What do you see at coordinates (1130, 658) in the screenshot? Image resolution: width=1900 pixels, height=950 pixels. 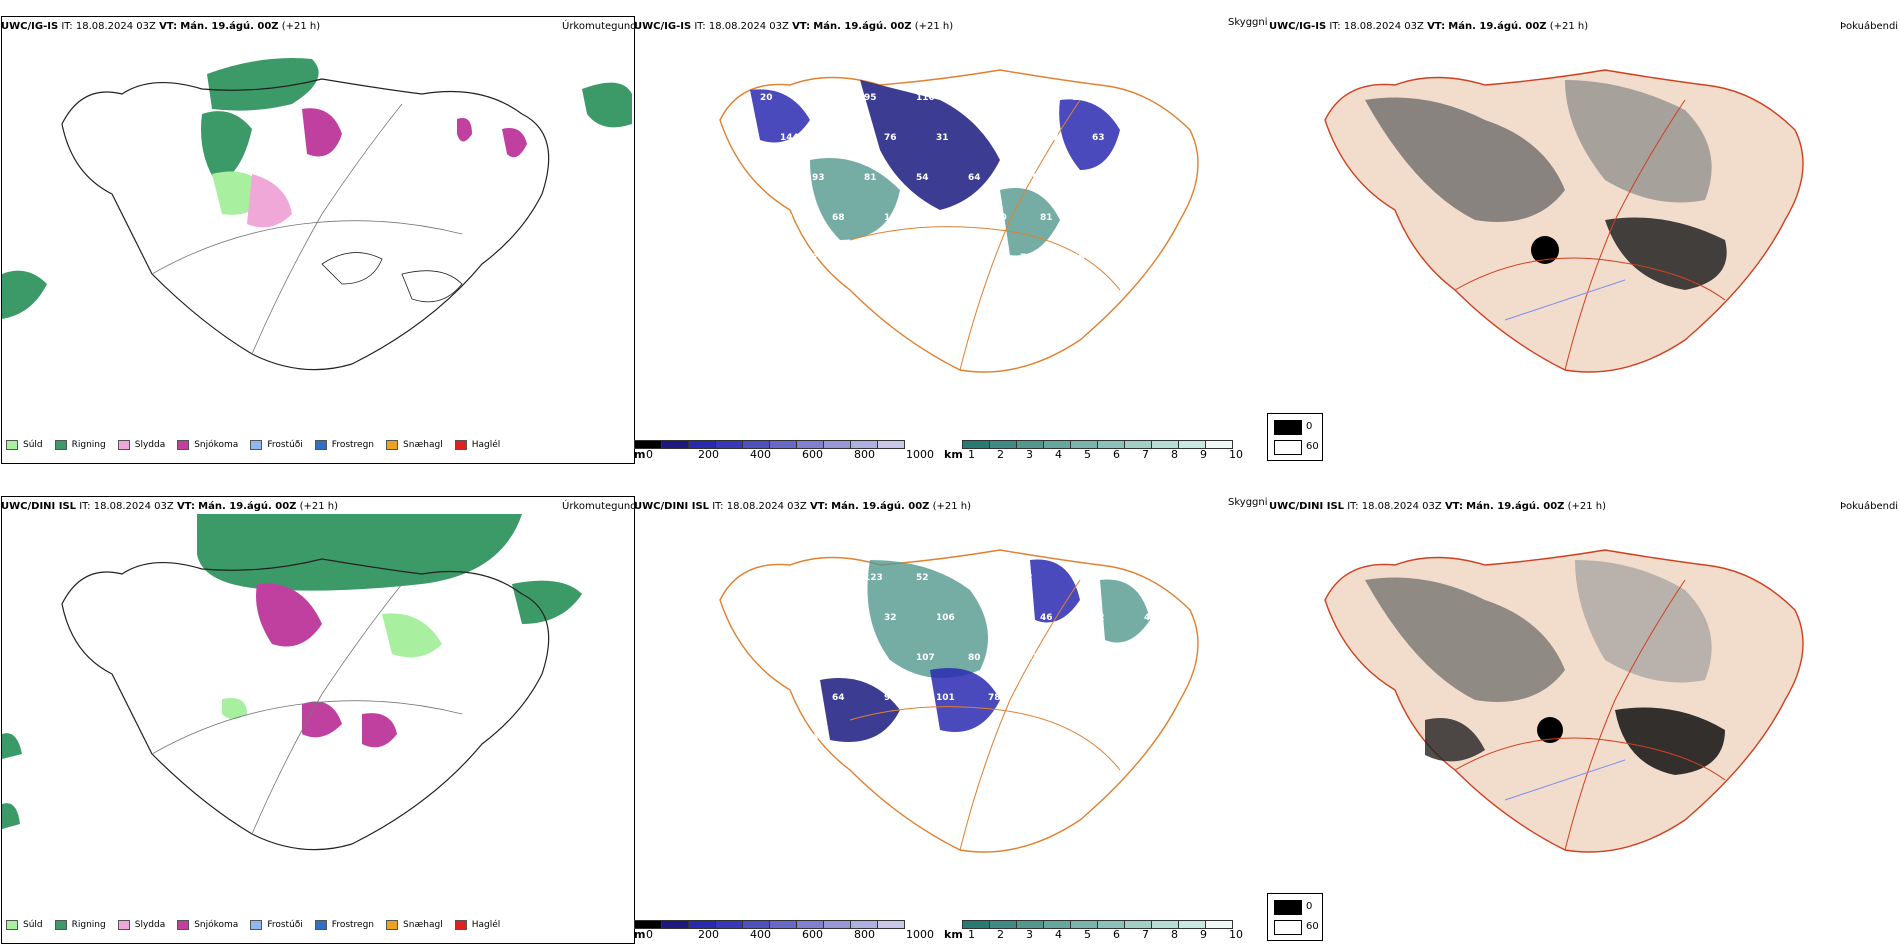 I see `visibility-value-label: 70` at bounding box center [1130, 658].